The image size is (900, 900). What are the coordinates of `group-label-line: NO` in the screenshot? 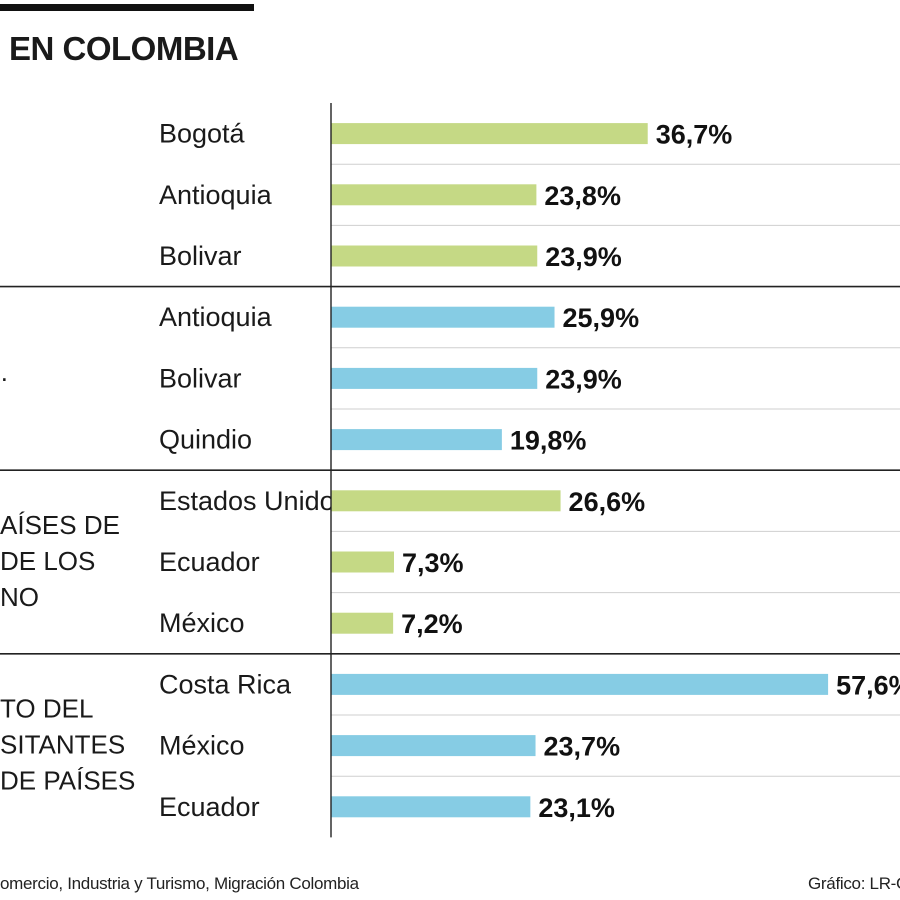 It's located at (19, 597).